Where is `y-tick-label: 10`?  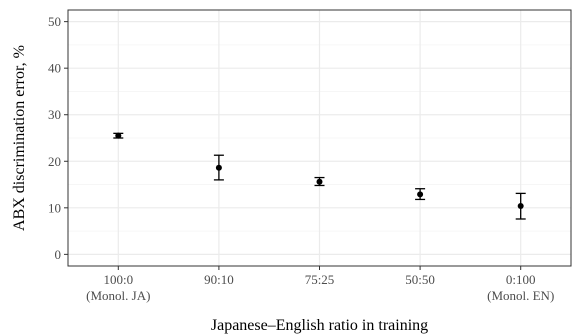
y-tick-label: 10 is located at coordinates (54, 207).